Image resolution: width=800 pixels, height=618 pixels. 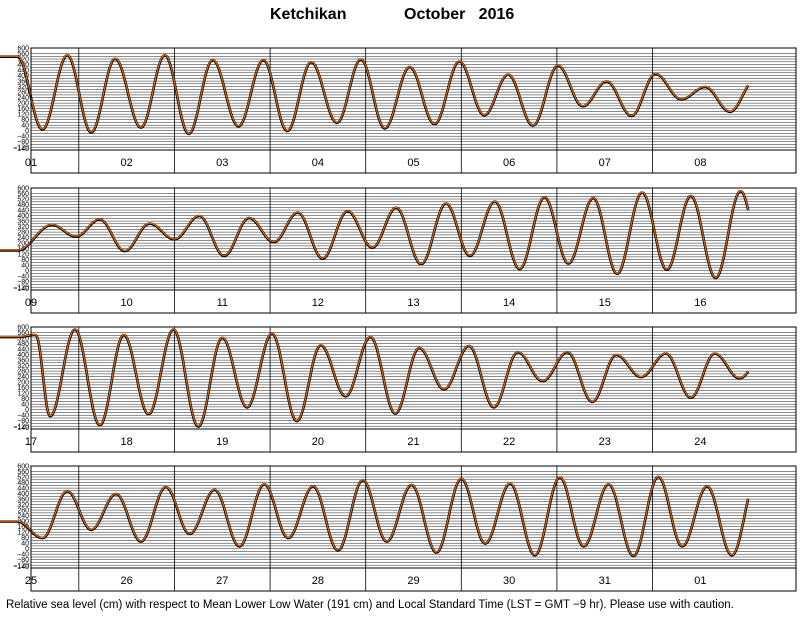 I want to click on day-label: 19, so click(x=222, y=442).